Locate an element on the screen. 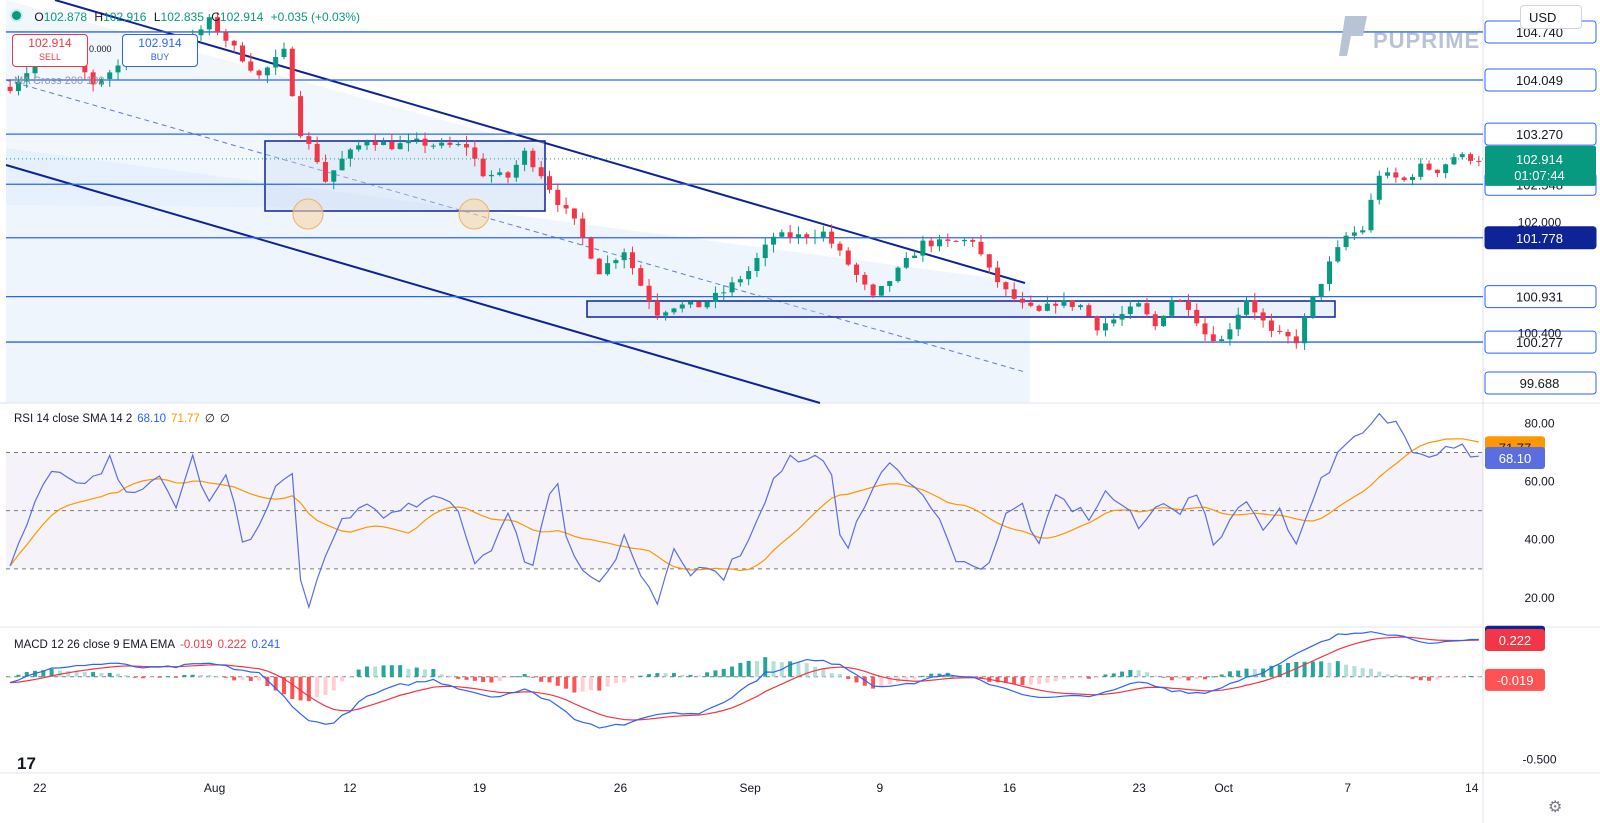  rsi-extra-2: ∅ is located at coordinates (224, 419).